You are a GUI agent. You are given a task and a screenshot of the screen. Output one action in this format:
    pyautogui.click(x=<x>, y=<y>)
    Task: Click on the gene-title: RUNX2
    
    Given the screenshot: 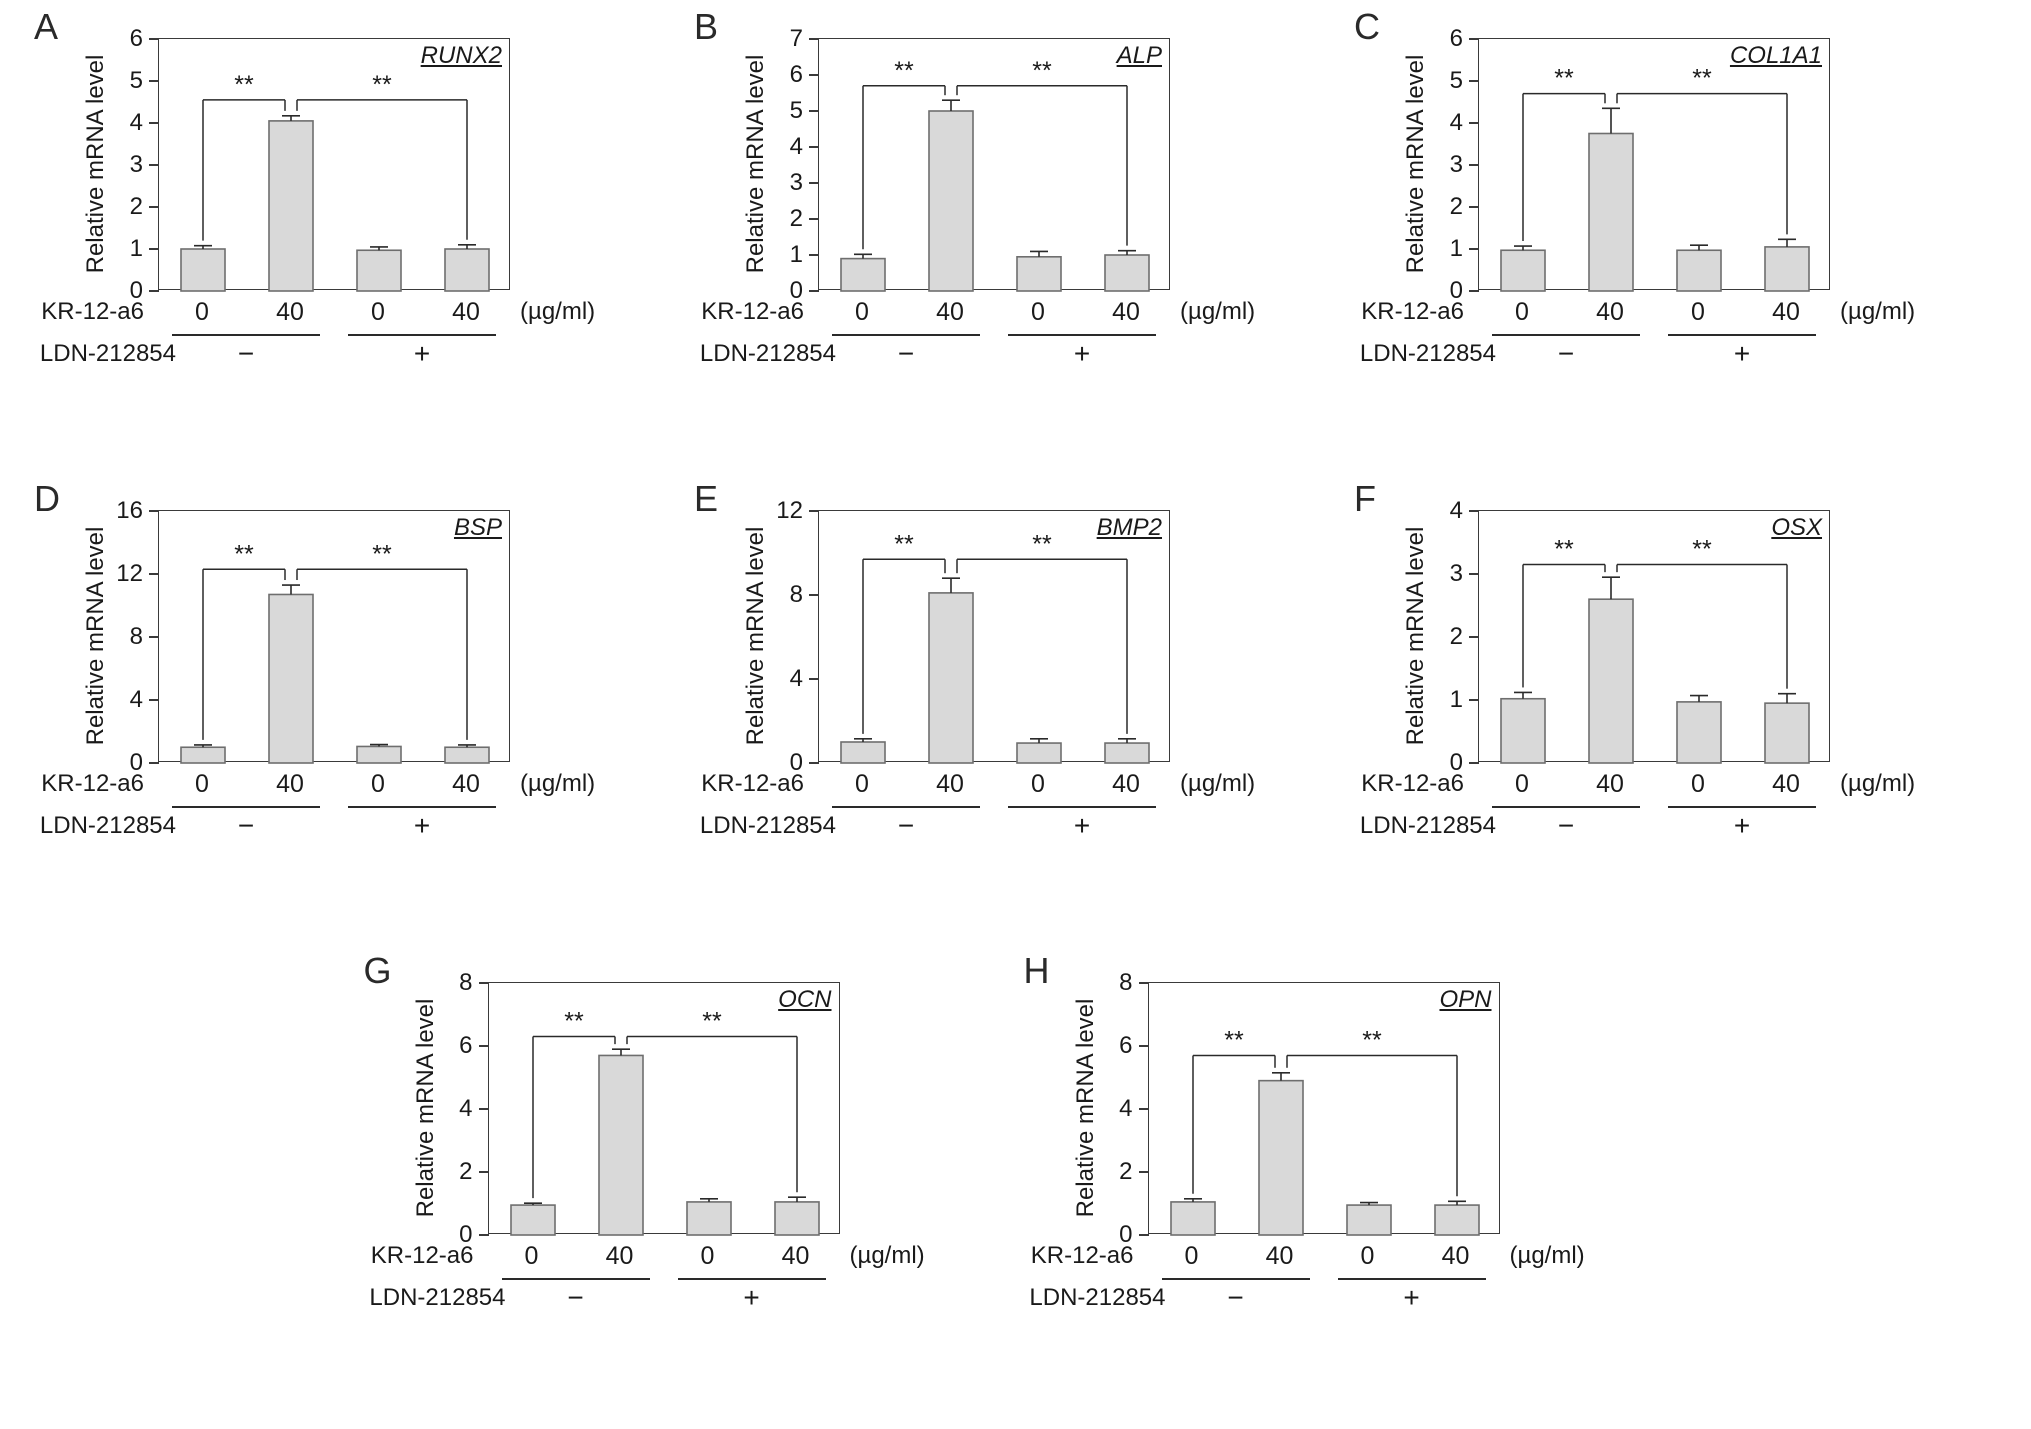 What is the action you would take?
    pyautogui.click(x=461, y=55)
    